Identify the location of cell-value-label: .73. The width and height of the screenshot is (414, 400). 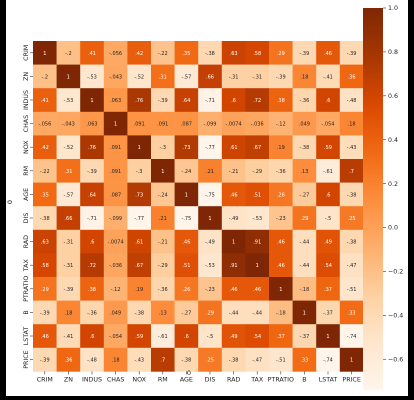
(186, 148).